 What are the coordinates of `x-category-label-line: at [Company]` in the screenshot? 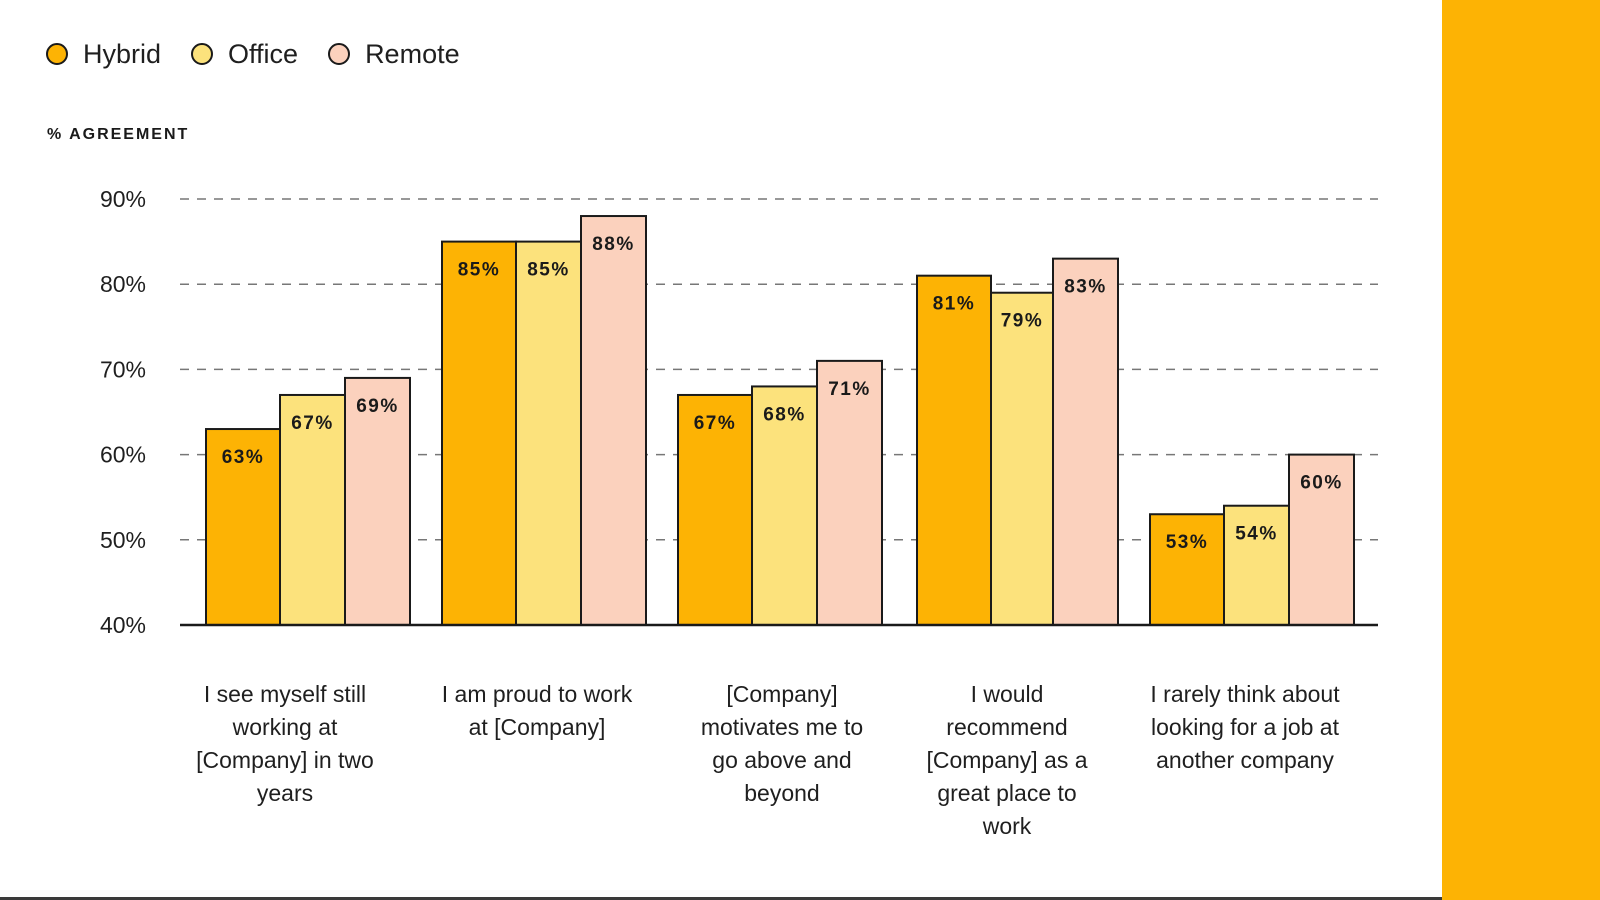 It's located at (537, 727).